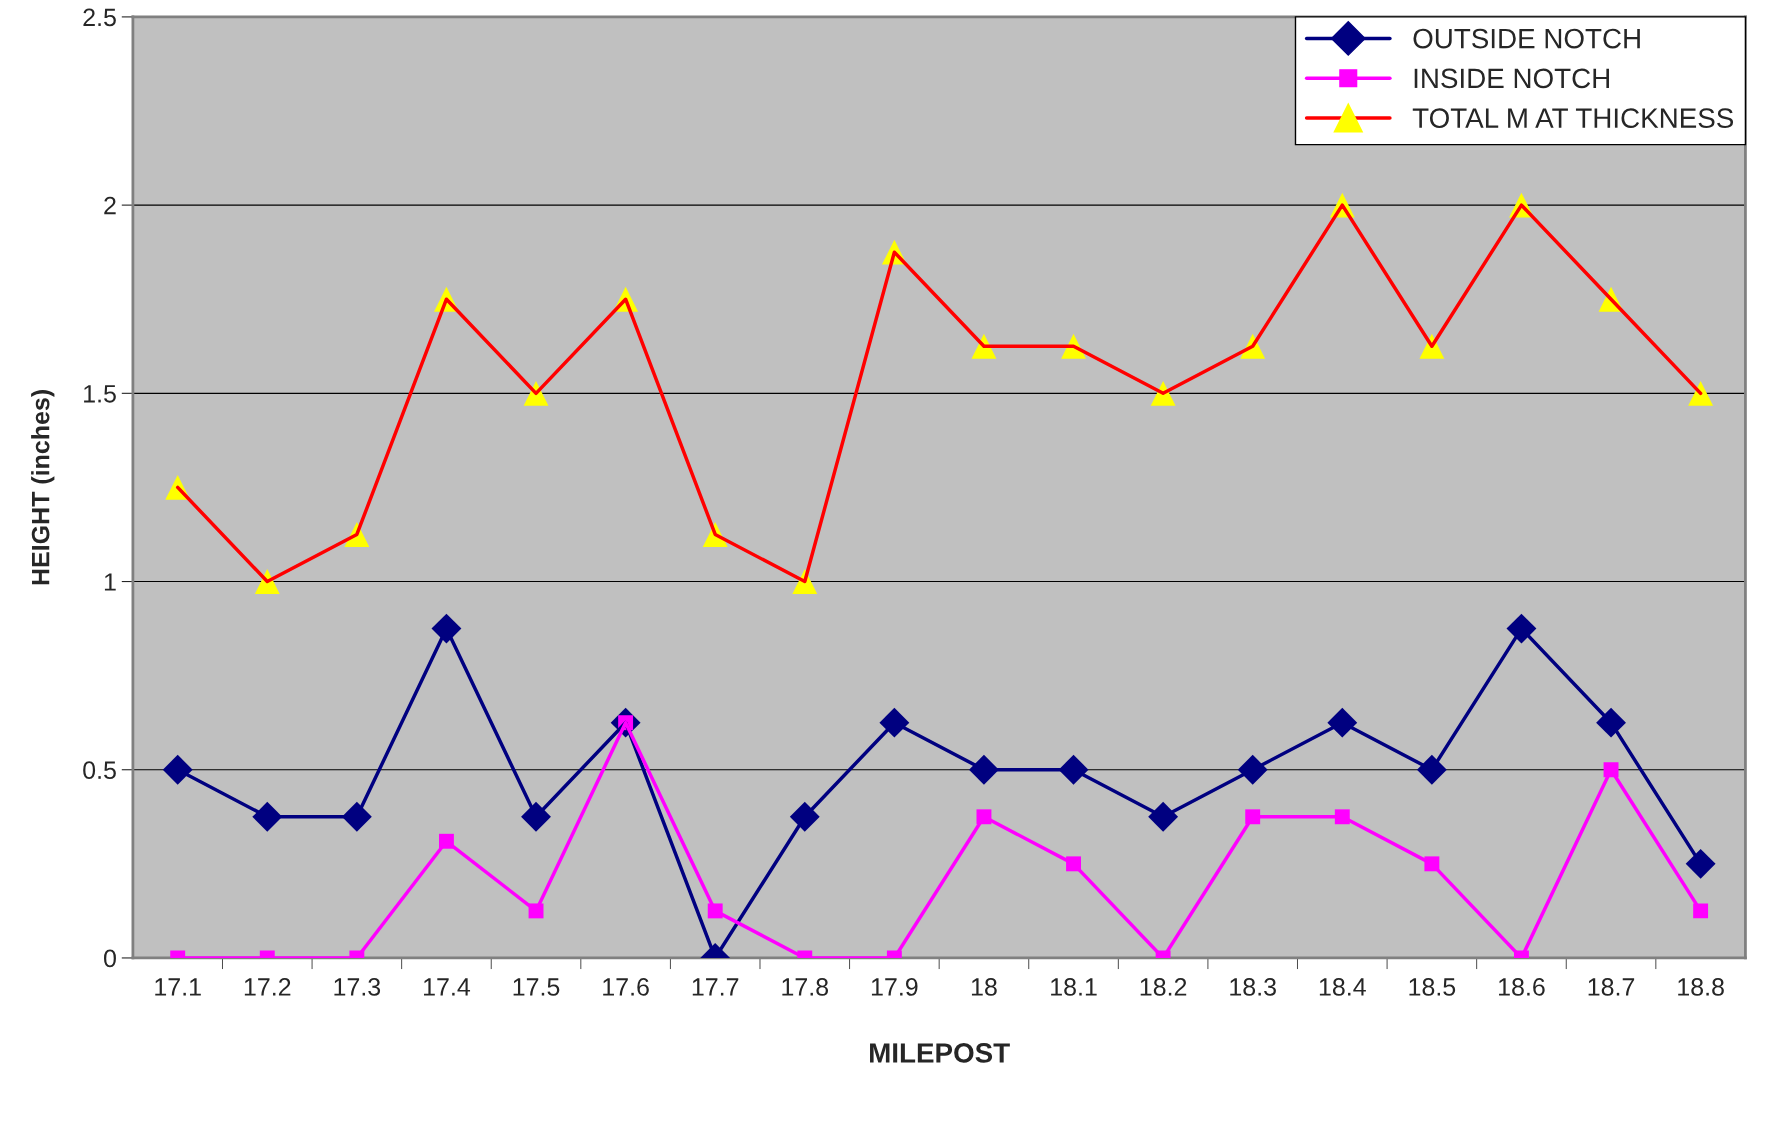  Describe the element at coordinates (536, 987) in the screenshot. I see `x-tick-label: 17.5` at that location.